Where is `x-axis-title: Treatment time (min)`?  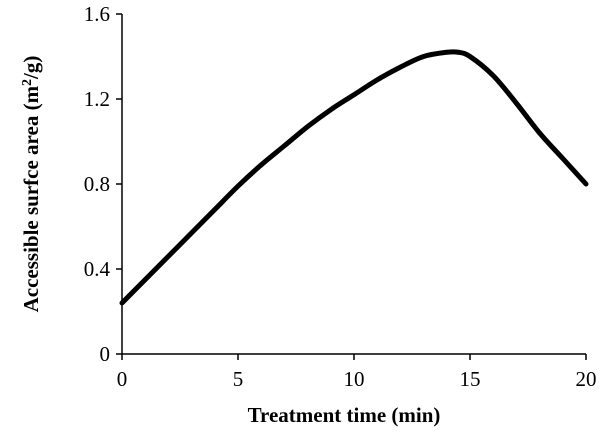
x-axis-title: Treatment time (min) is located at coordinates (344, 415).